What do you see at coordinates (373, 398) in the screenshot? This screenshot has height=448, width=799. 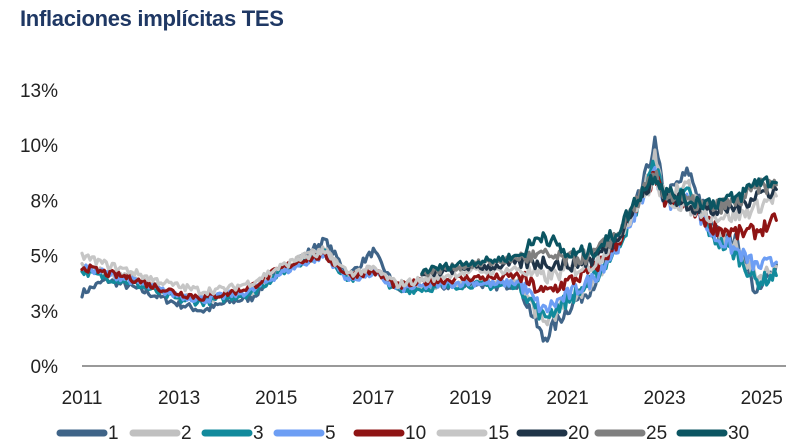 I see `x-tick-label: 2017` at bounding box center [373, 398].